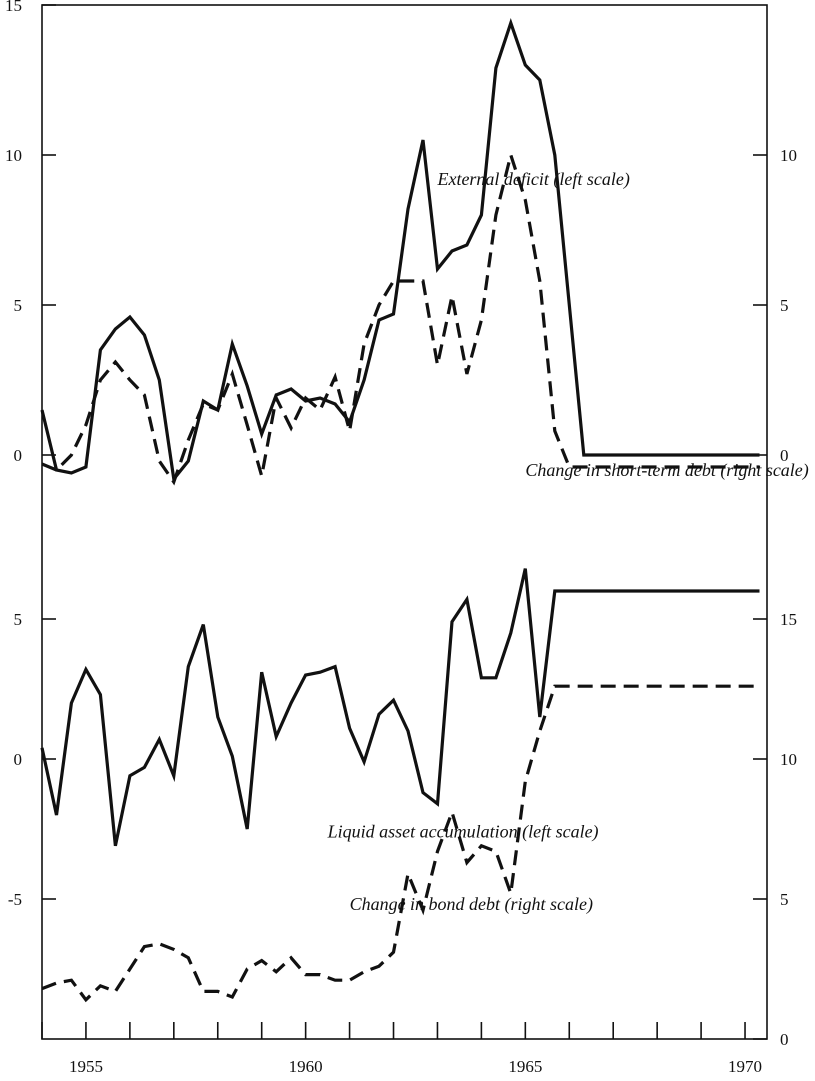 Image resolution: width=815 pixels, height=1081 pixels. Describe the element at coordinates (471, 904) in the screenshot. I see `series-label: Change in bond debt (right scale)` at that location.